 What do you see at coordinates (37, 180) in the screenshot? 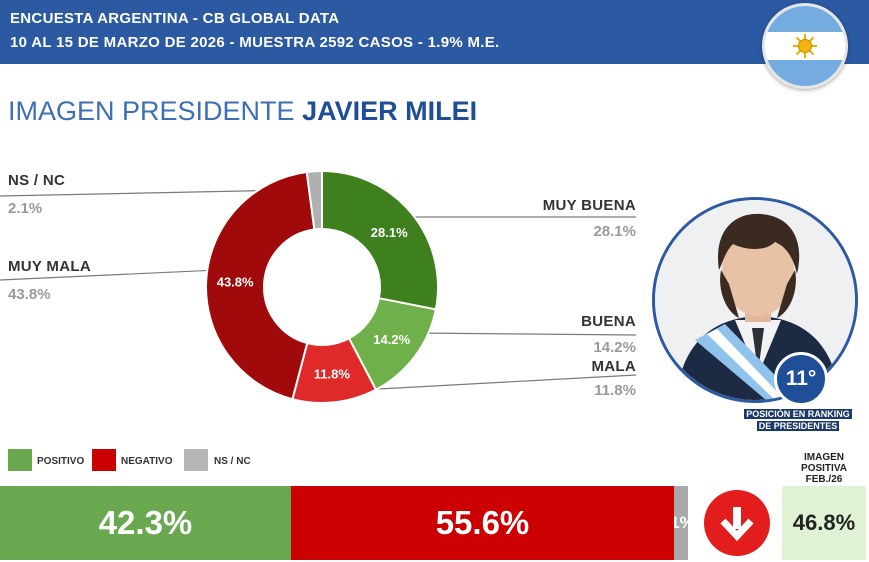
I see `label-ns-nc: NS / NC` at bounding box center [37, 180].